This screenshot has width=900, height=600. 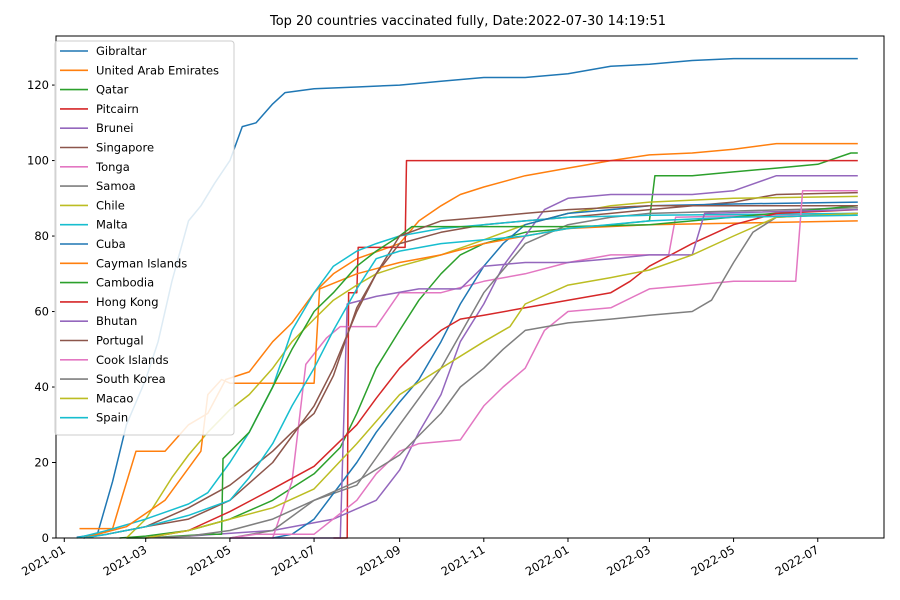 I want to click on legend-label: Singapore, so click(x=125, y=148).